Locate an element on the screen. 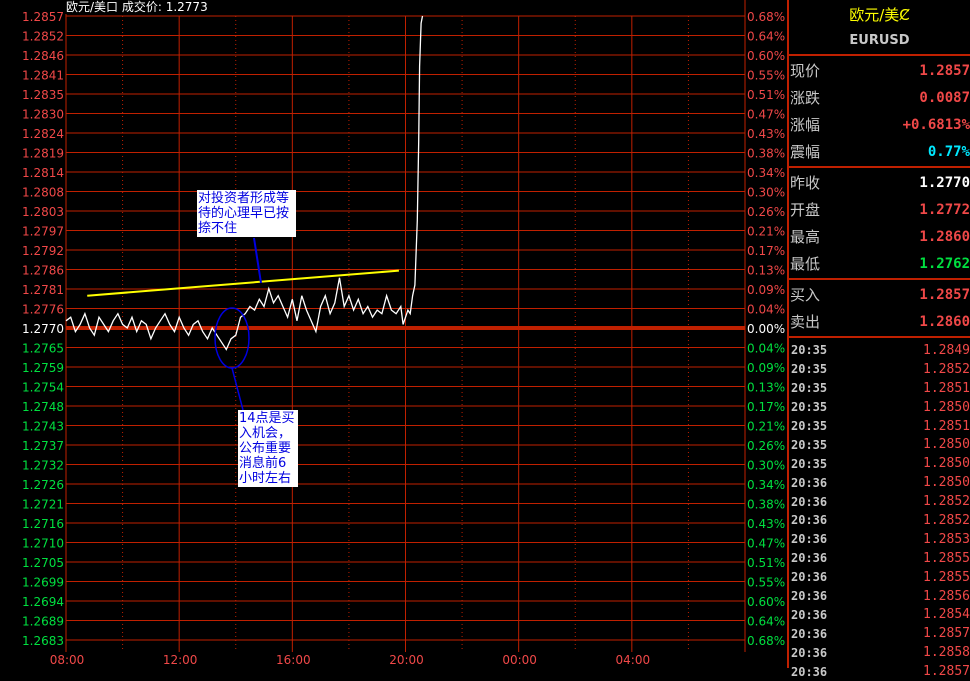  quote-label: 开盘 is located at coordinates (805, 210).